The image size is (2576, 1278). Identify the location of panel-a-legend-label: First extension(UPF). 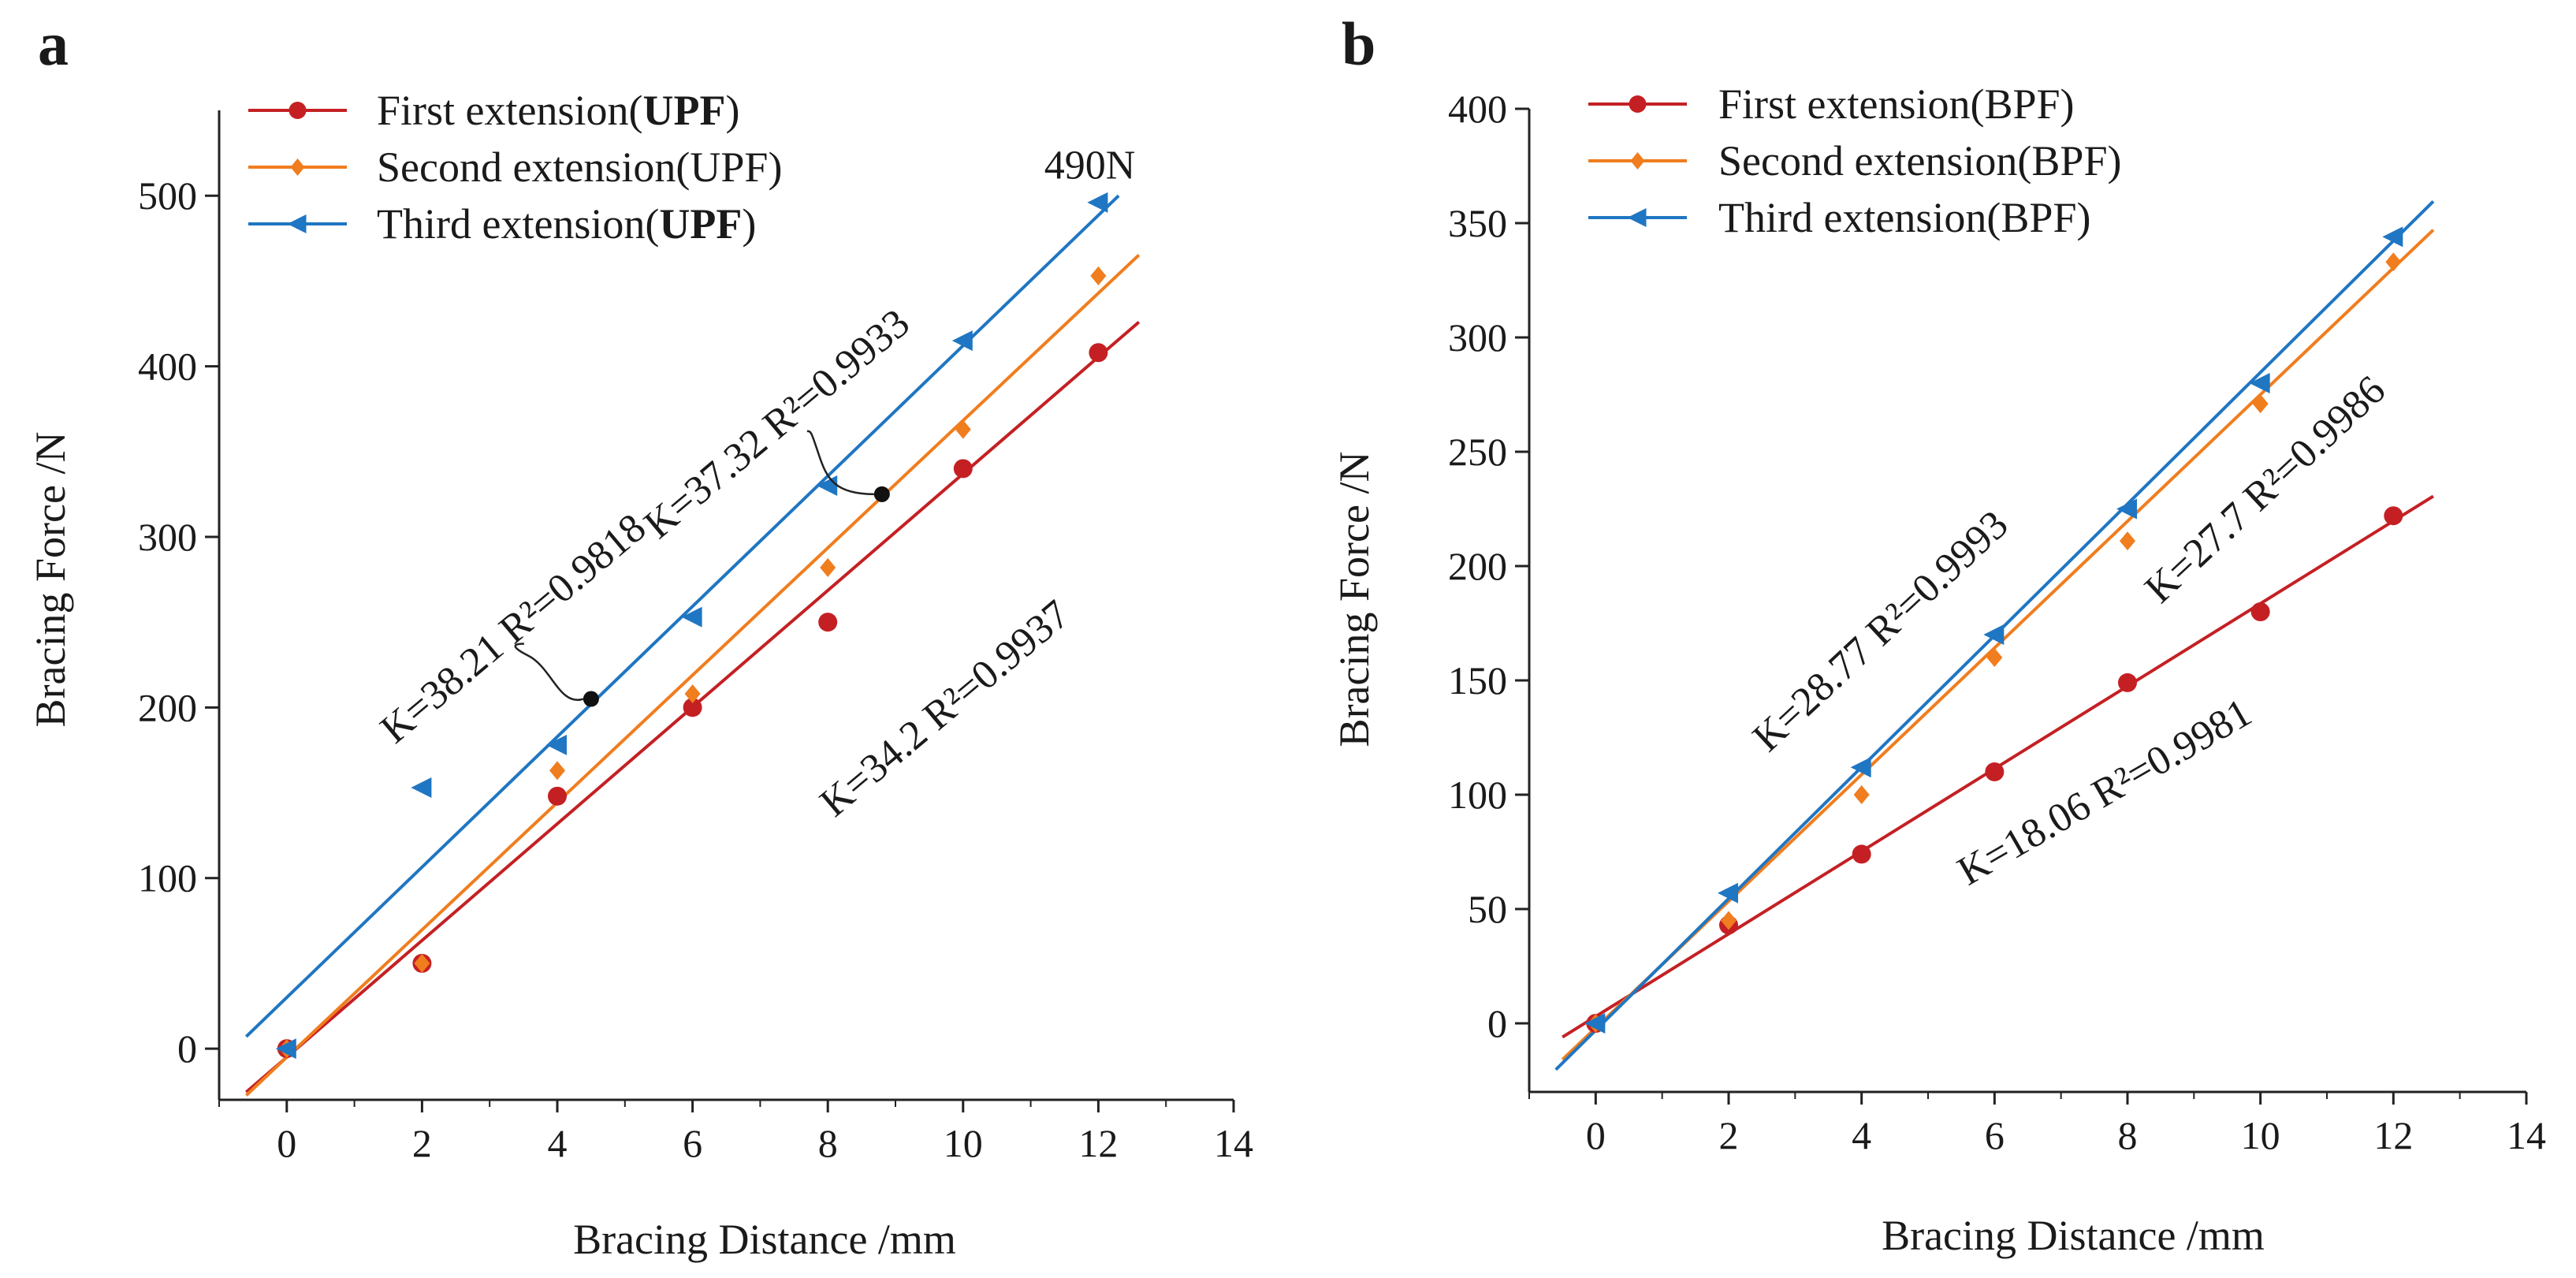
(558, 111).